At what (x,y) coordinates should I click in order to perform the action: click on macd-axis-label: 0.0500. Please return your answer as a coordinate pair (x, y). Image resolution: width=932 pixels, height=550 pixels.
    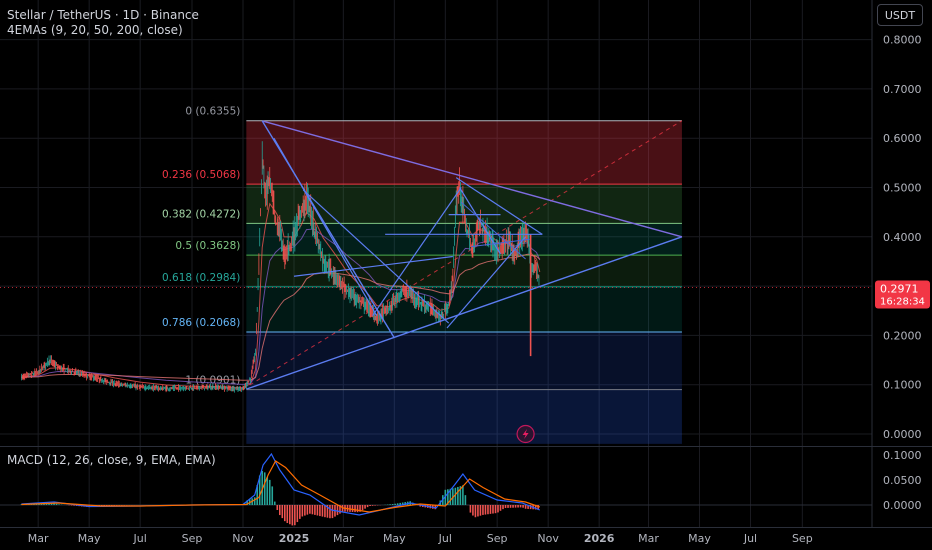
    Looking at the image, I should click on (902, 480).